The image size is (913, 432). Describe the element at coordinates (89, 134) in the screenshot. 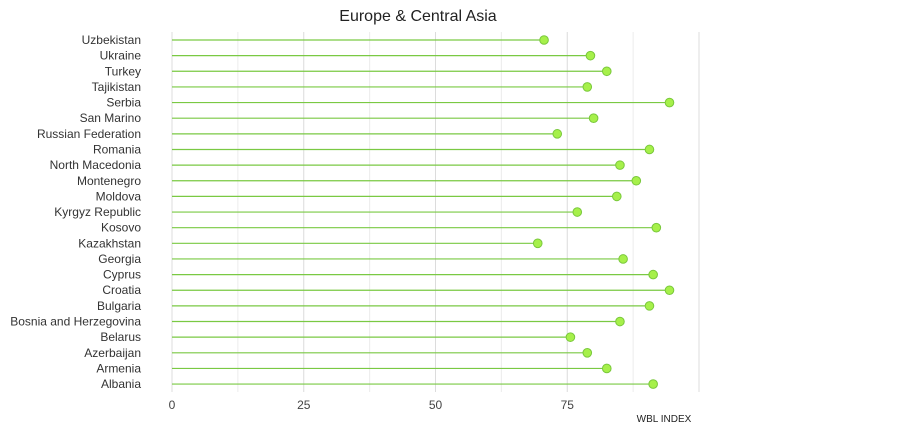

I see `category-label: Russian Federation` at that location.